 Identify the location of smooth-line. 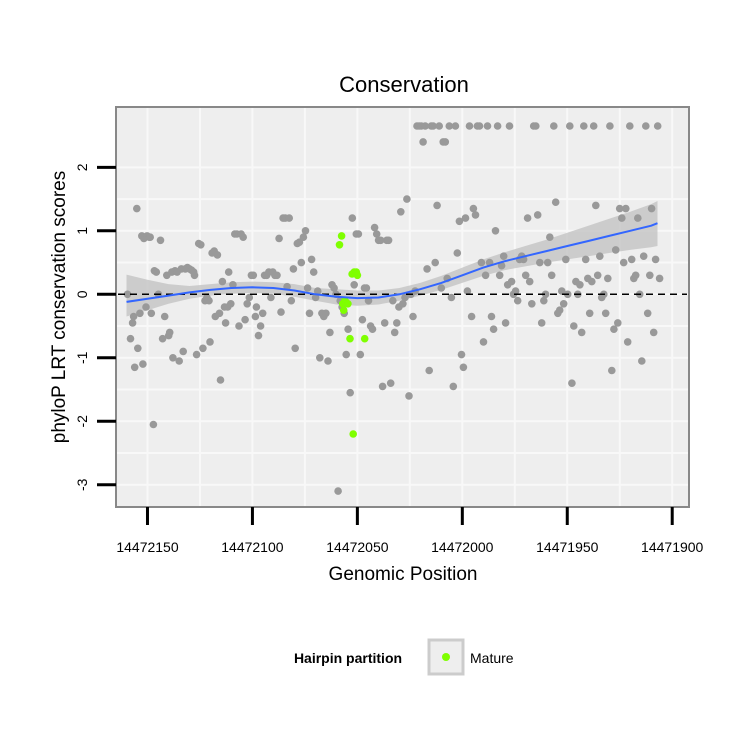
(392, 262).